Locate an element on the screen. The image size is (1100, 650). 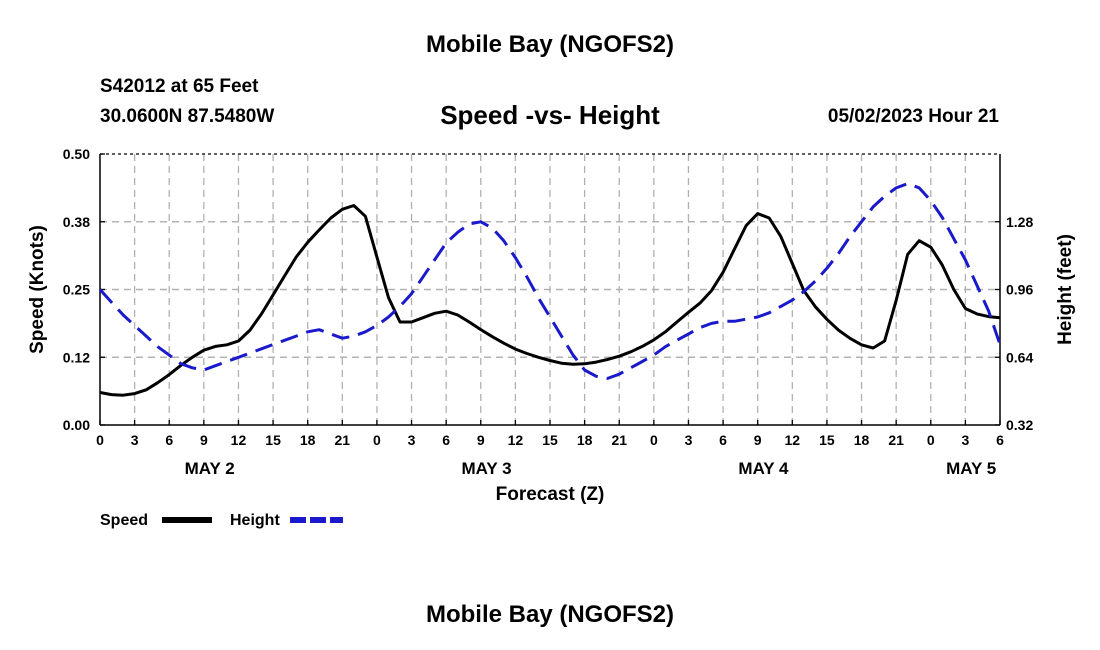
y-right-tick-label: 1.28 is located at coordinates (1019, 222).